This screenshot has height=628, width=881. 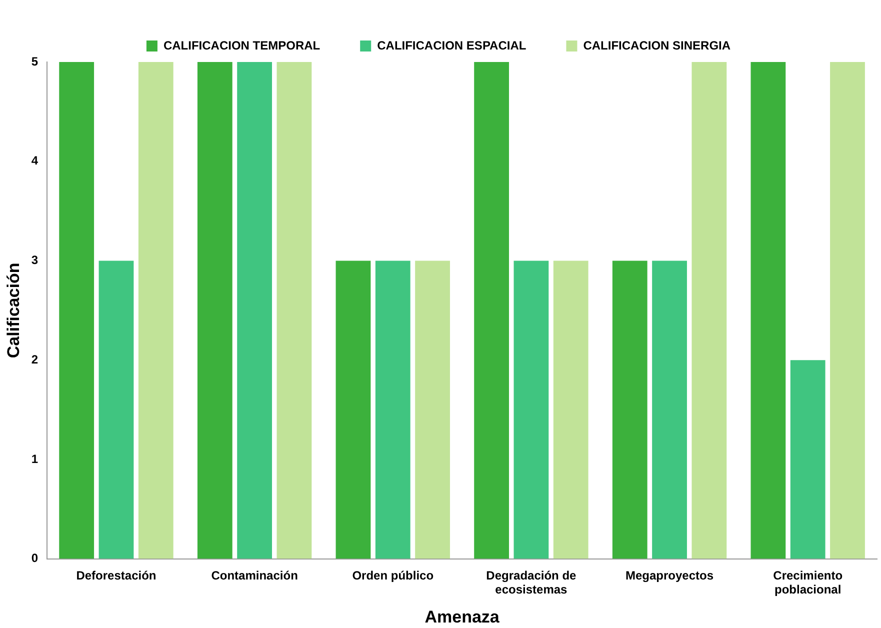 What do you see at coordinates (241, 45) in the screenshot?
I see `legend-label: CALIFICACION TEMPORAL` at bounding box center [241, 45].